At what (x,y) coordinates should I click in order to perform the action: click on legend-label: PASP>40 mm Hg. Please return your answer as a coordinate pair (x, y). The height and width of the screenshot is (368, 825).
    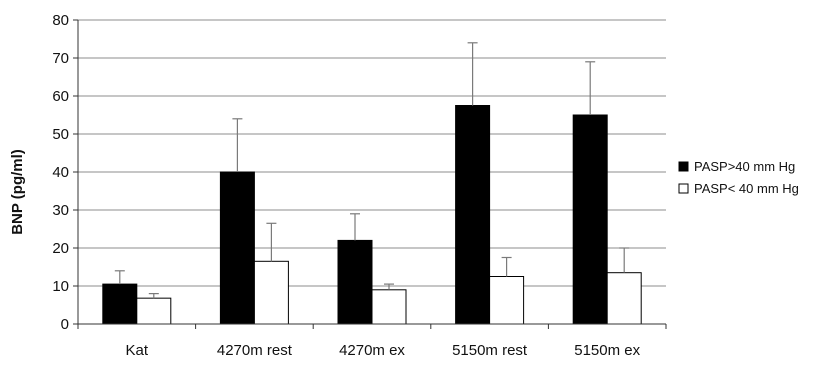
    Looking at the image, I should click on (744, 166).